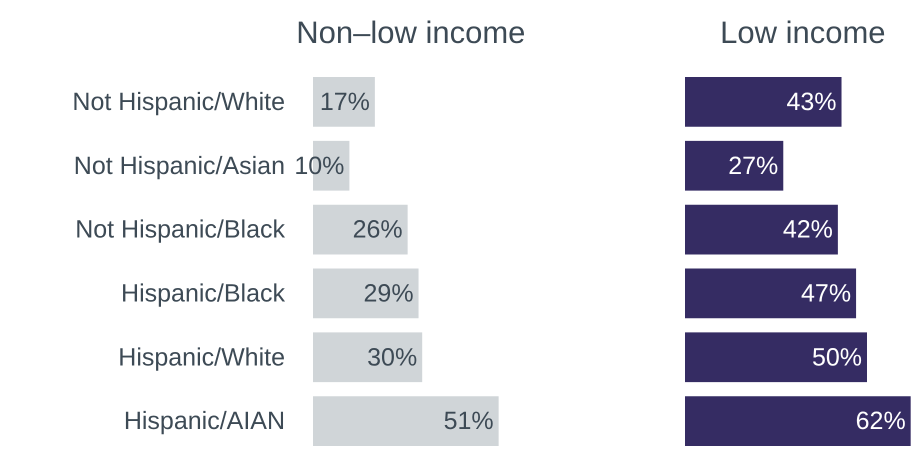 The height and width of the screenshot is (453, 911). I want to click on data-label: 43%, so click(811, 102).